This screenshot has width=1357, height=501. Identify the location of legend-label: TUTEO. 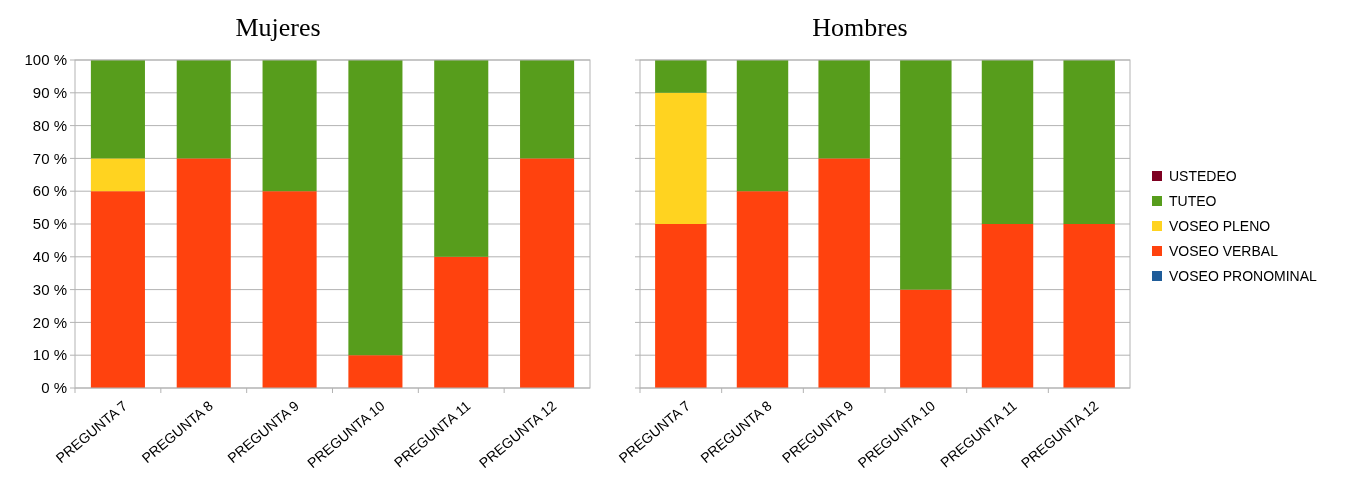
(1193, 200).